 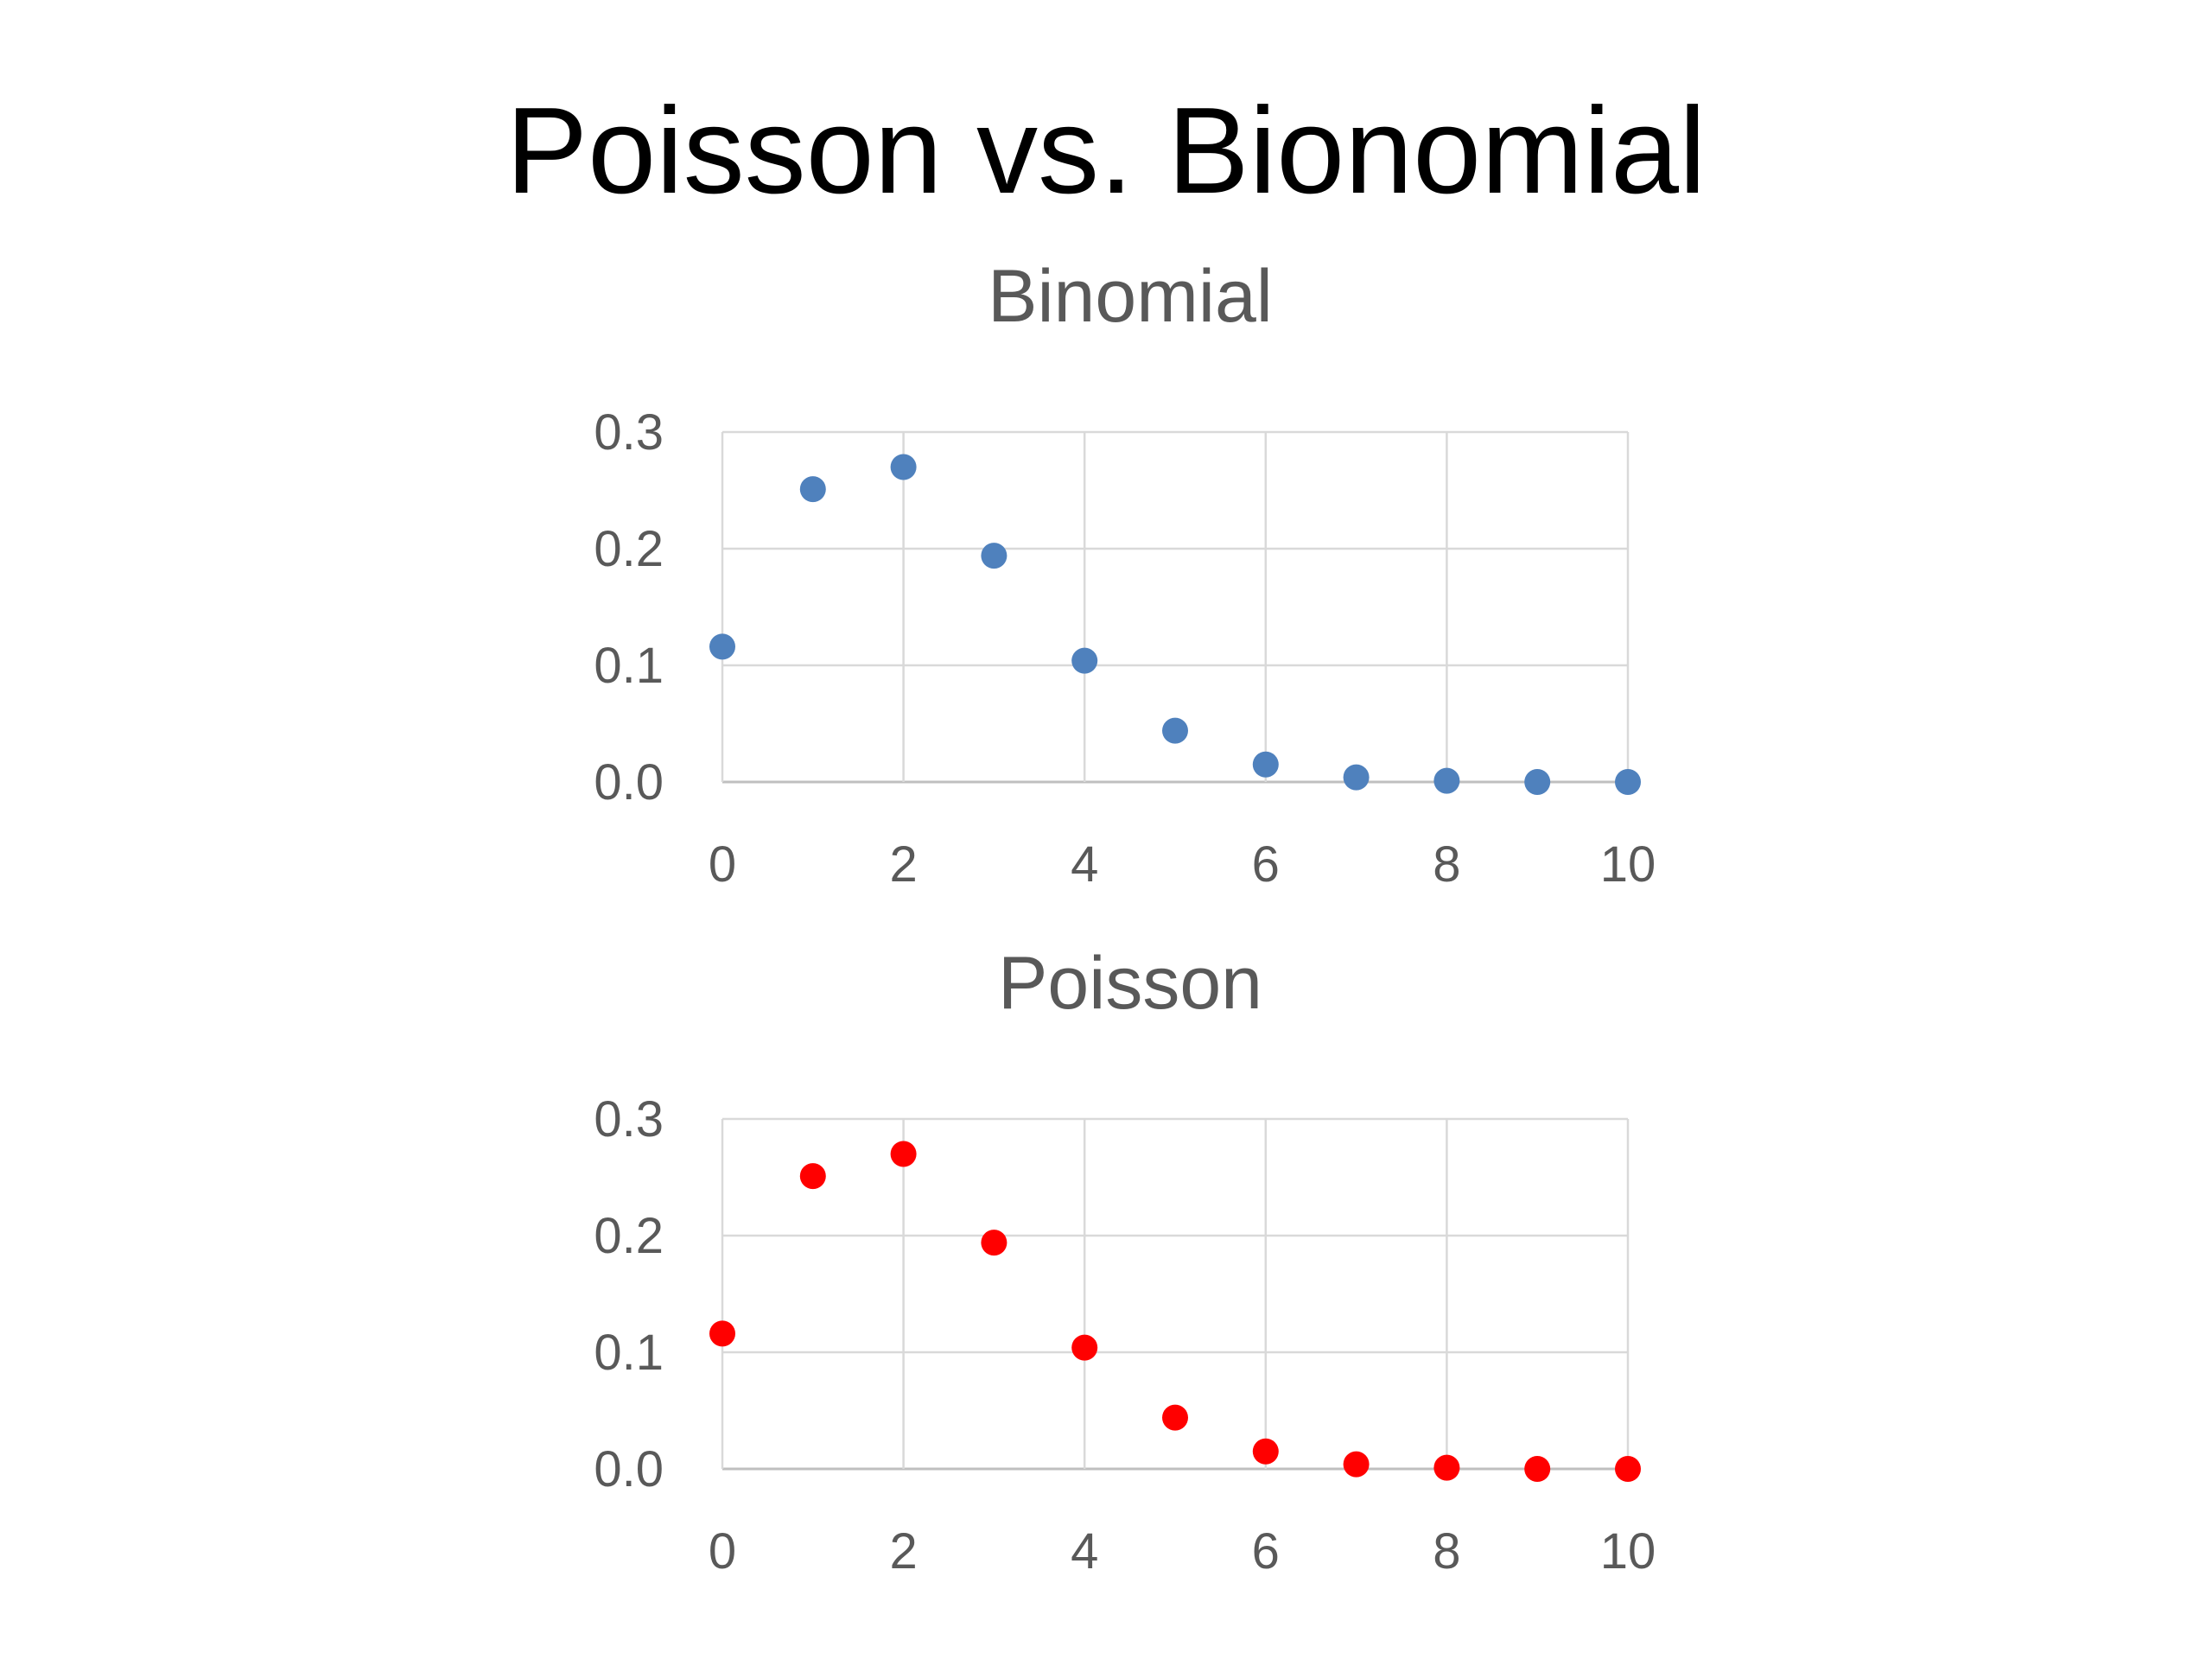 I want to click on slide-title: Poisson vs. Bionomial, so click(x=1106, y=150).